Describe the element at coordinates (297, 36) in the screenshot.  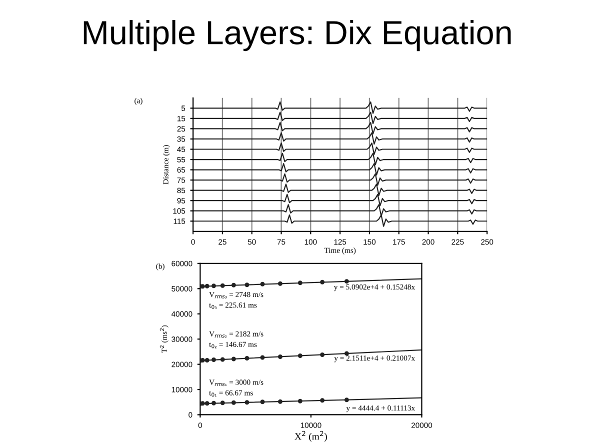
I see `chart-title: Multiple Layers: Dix Equation` at that location.